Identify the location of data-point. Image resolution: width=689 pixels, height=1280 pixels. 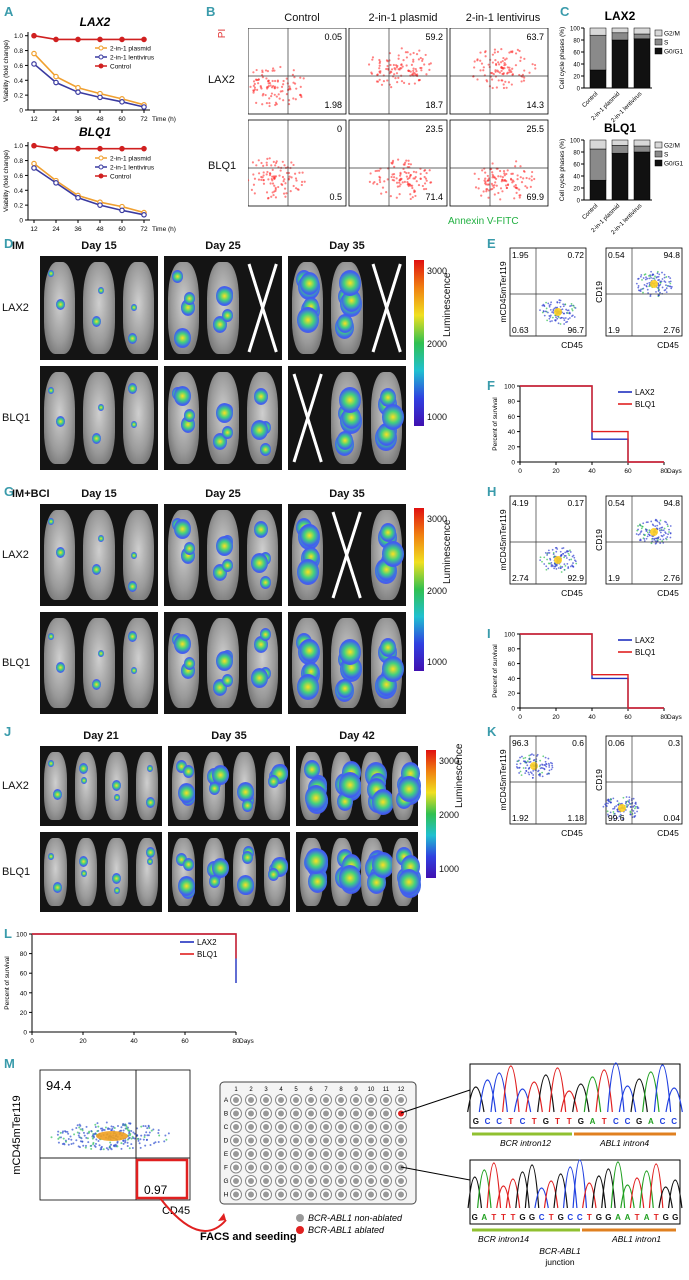
(100, 97).